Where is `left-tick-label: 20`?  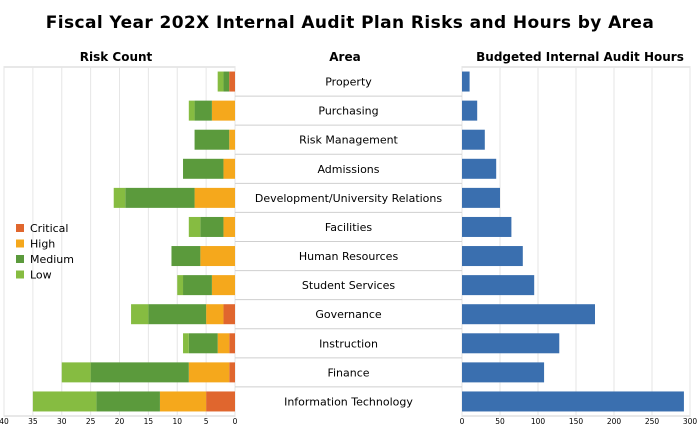
left-tick-label: 20 is located at coordinates (120, 421).